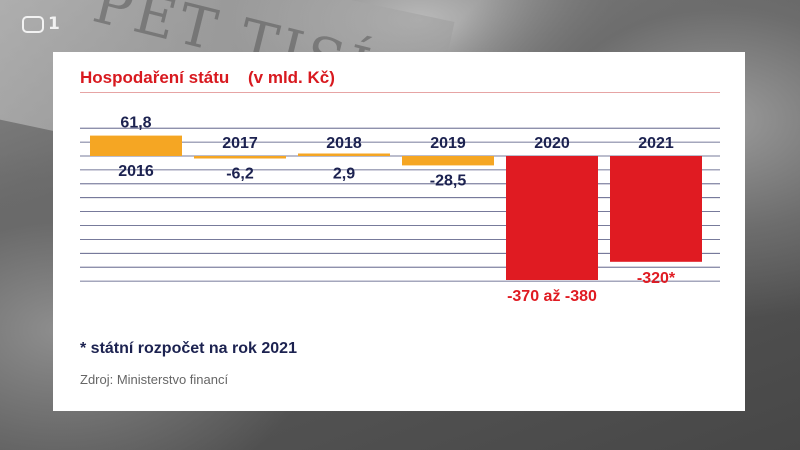 This screenshot has width=800, height=450. I want to click on bar-2020, so click(552, 218).